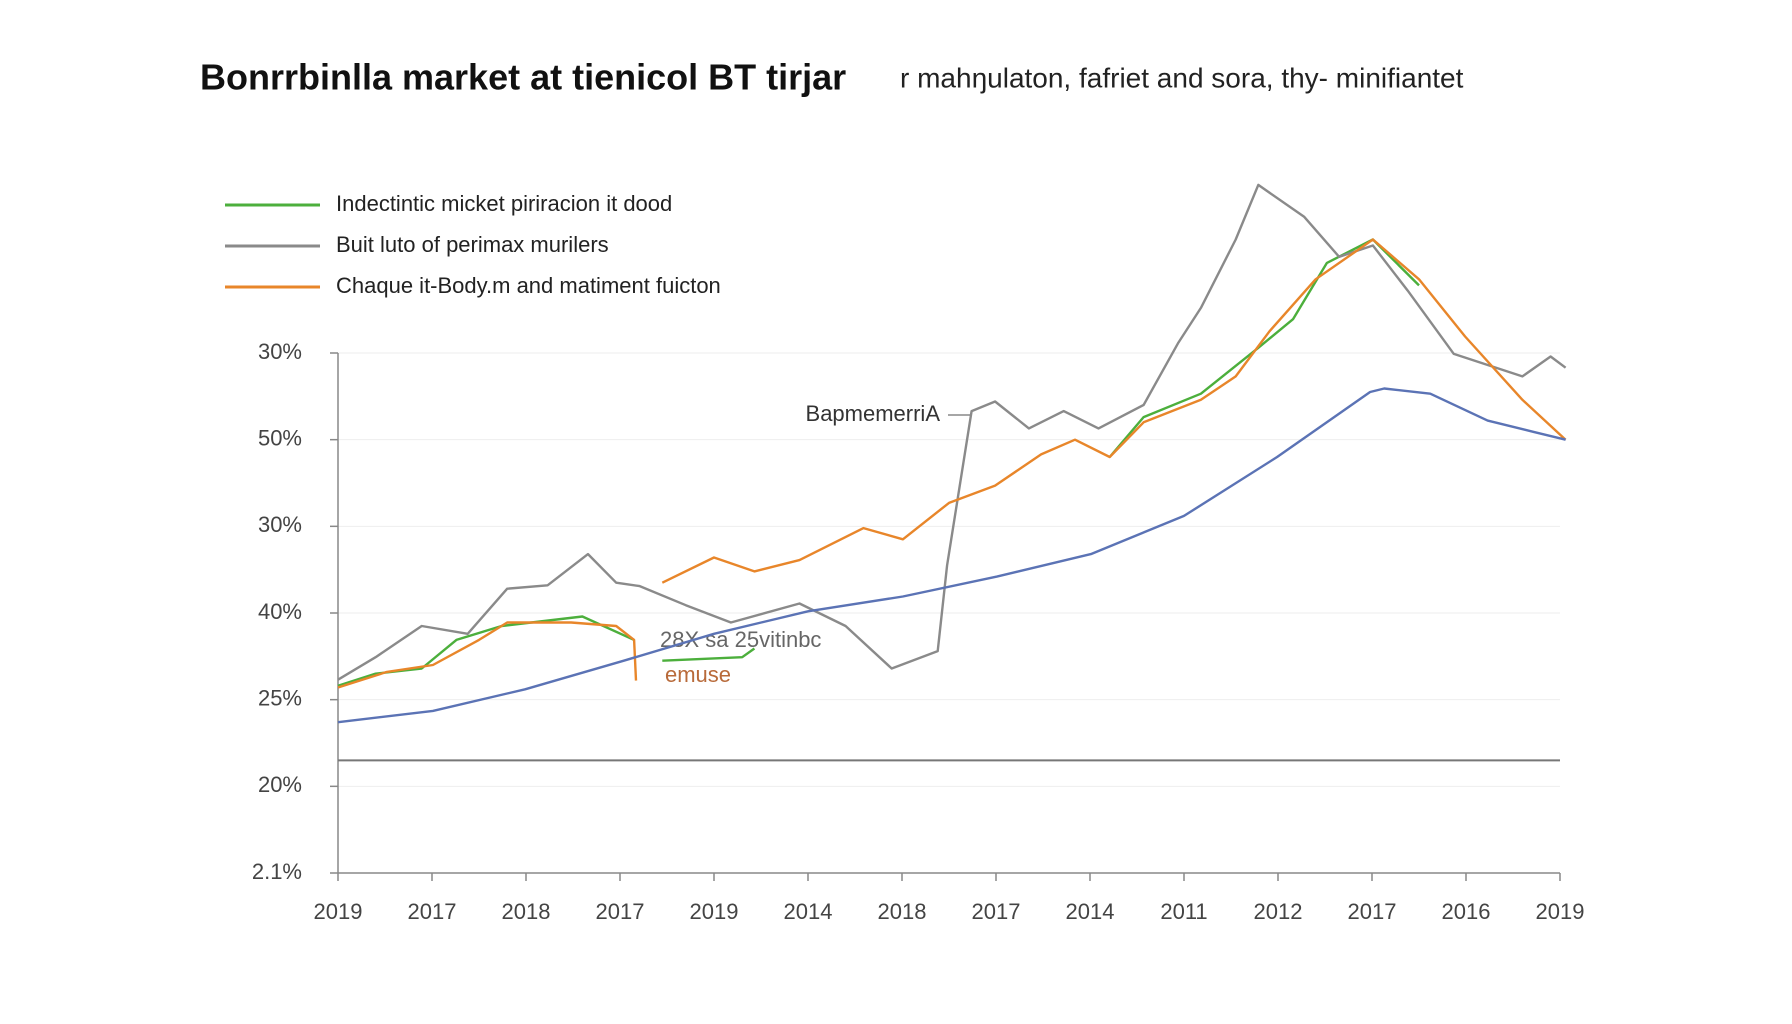 The width and height of the screenshot is (1792, 1024). What do you see at coordinates (277, 871) in the screenshot?
I see `y-tick-label: 2.1%` at bounding box center [277, 871].